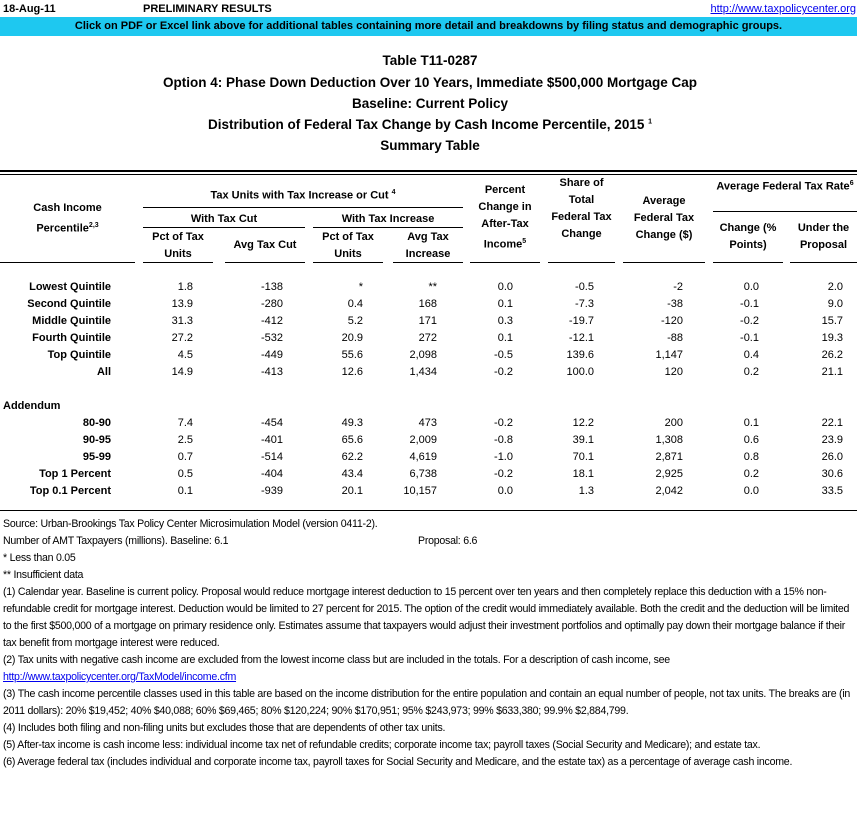 The height and width of the screenshot is (840, 864). What do you see at coordinates (650, 122) in the screenshot?
I see `footnote-ref: 1` at bounding box center [650, 122].